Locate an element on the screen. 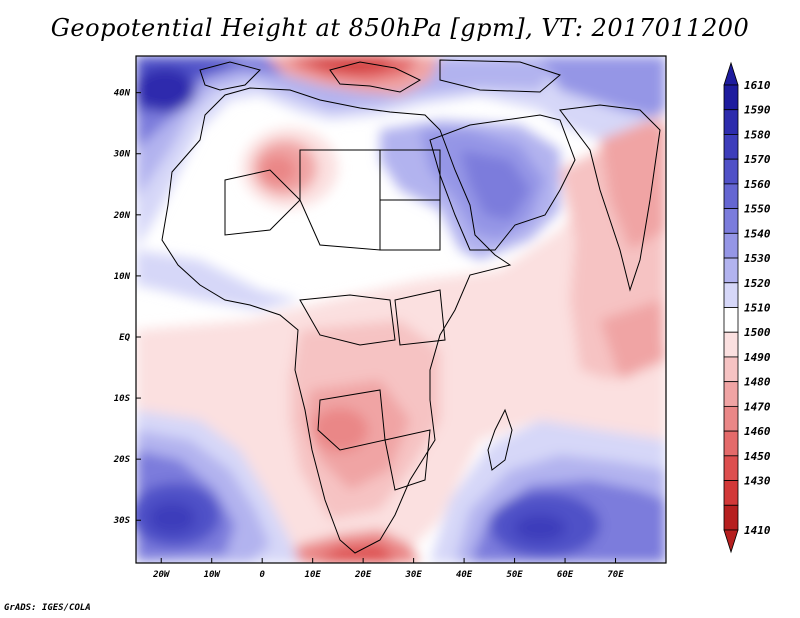 This screenshot has width=800, height=618. colorbar-label: 1610 is located at coordinates (757, 85).